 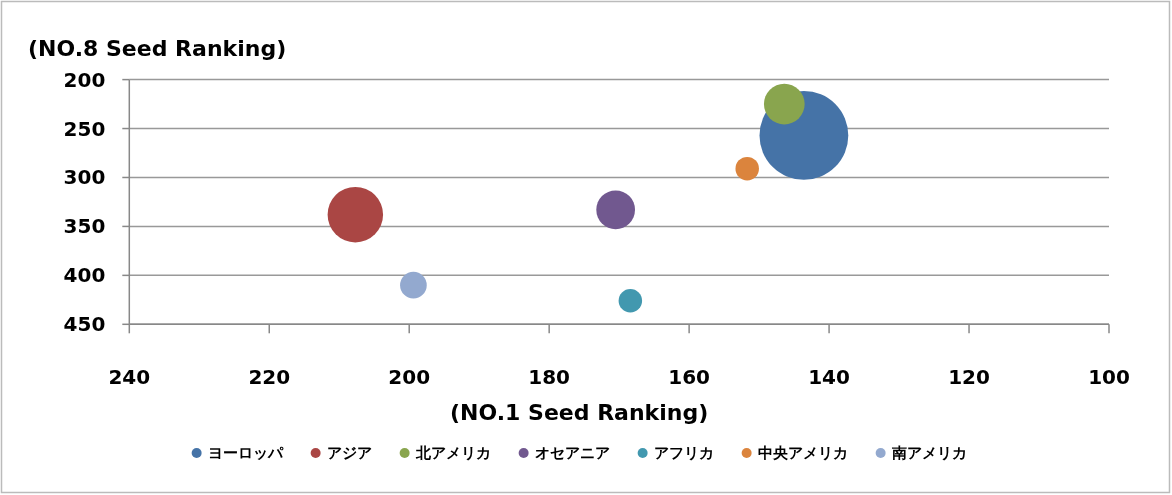 What do you see at coordinates (157, 48) in the screenshot?
I see `y-axis-title: (NO.8 Seed Ranking)` at bounding box center [157, 48].